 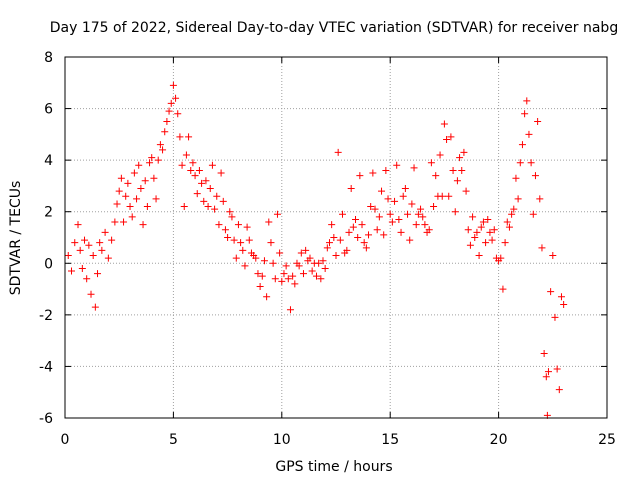 I want to click on y-tick-label: 2, so click(x=48, y=213).